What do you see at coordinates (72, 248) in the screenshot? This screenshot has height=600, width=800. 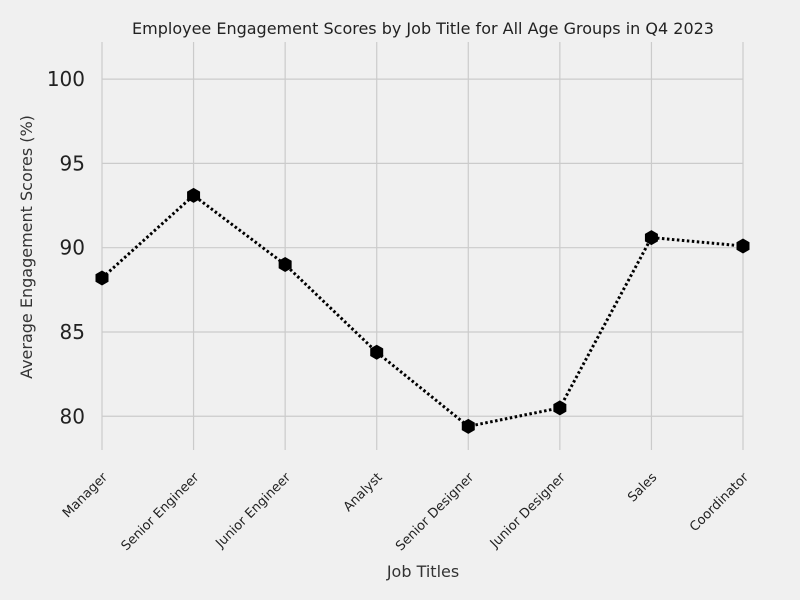 I see `y-tick-label: 90` at bounding box center [72, 248].